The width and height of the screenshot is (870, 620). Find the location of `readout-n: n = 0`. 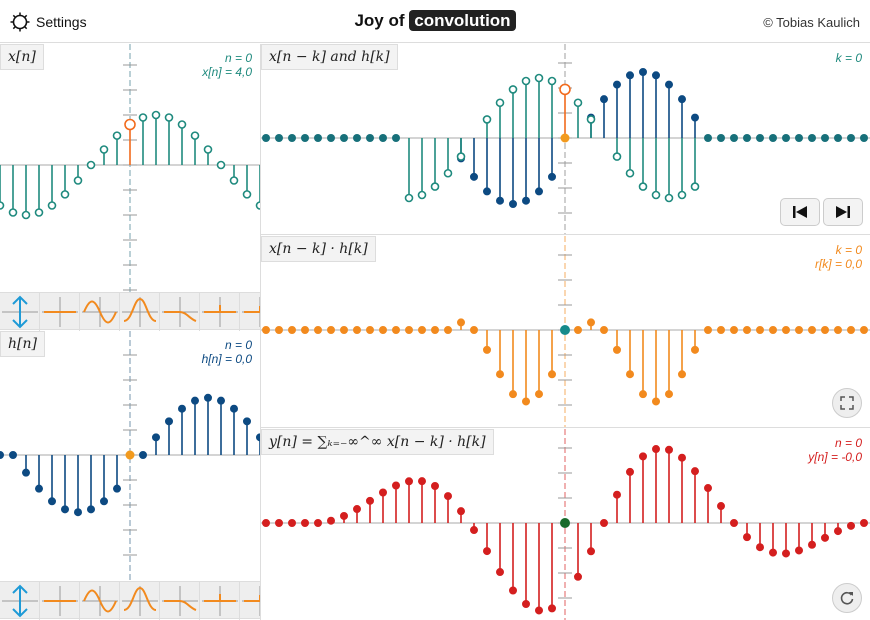

readout-n: n = 0 is located at coordinates (238, 345).